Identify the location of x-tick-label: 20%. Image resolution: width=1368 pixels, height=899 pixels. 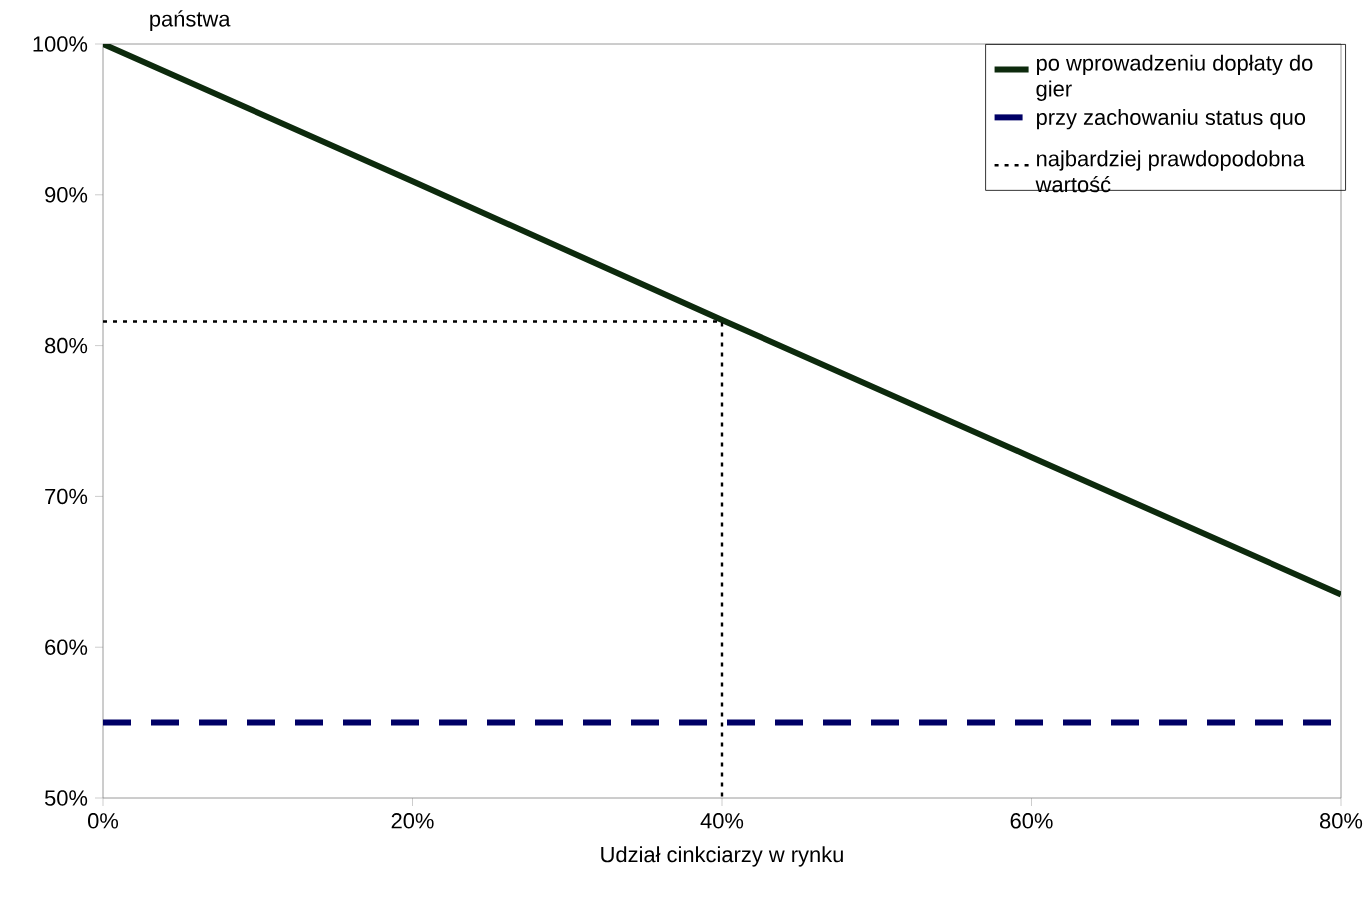
(412, 821).